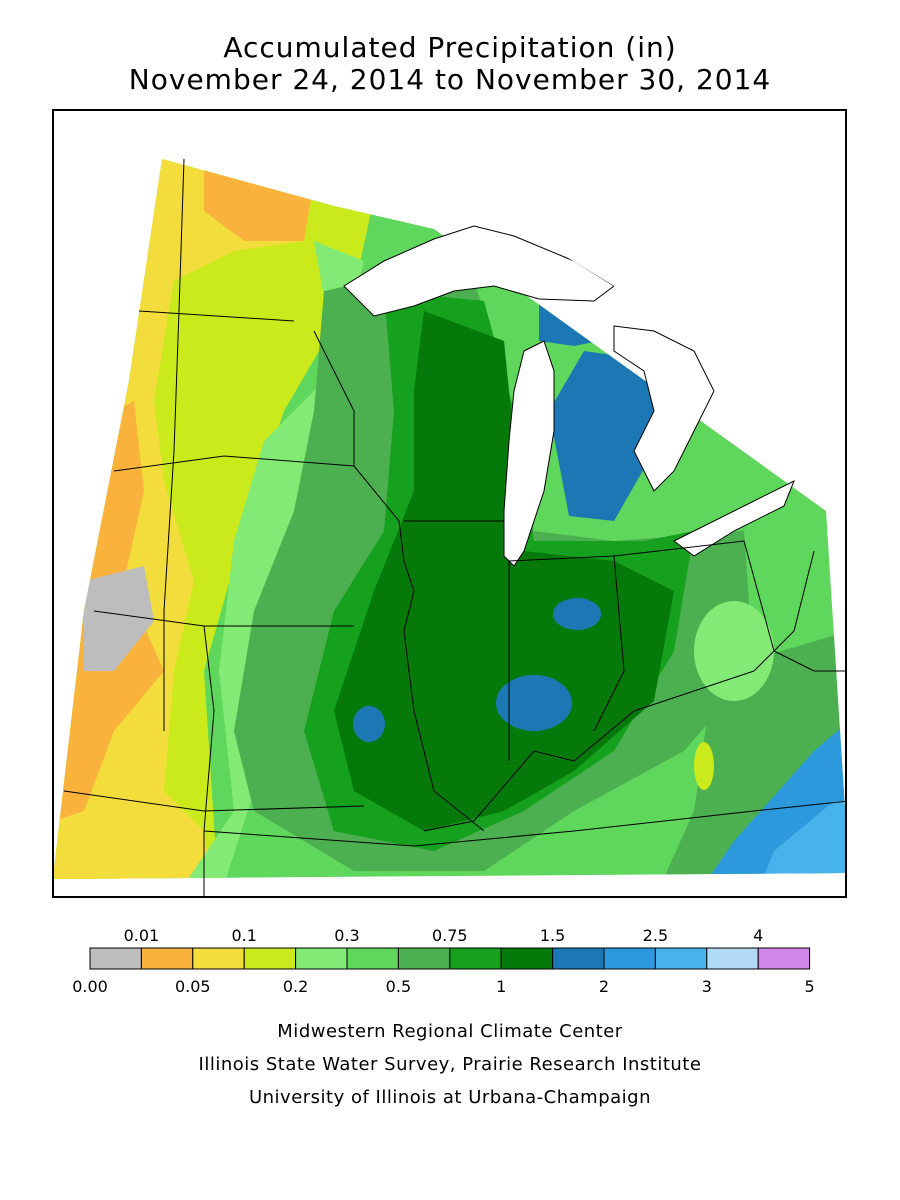 This screenshot has width=900, height=1200. What do you see at coordinates (450, 47) in the screenshot?
I see `map-title: Accumulated Precipitation (in)` at bounding box center [450, 47].